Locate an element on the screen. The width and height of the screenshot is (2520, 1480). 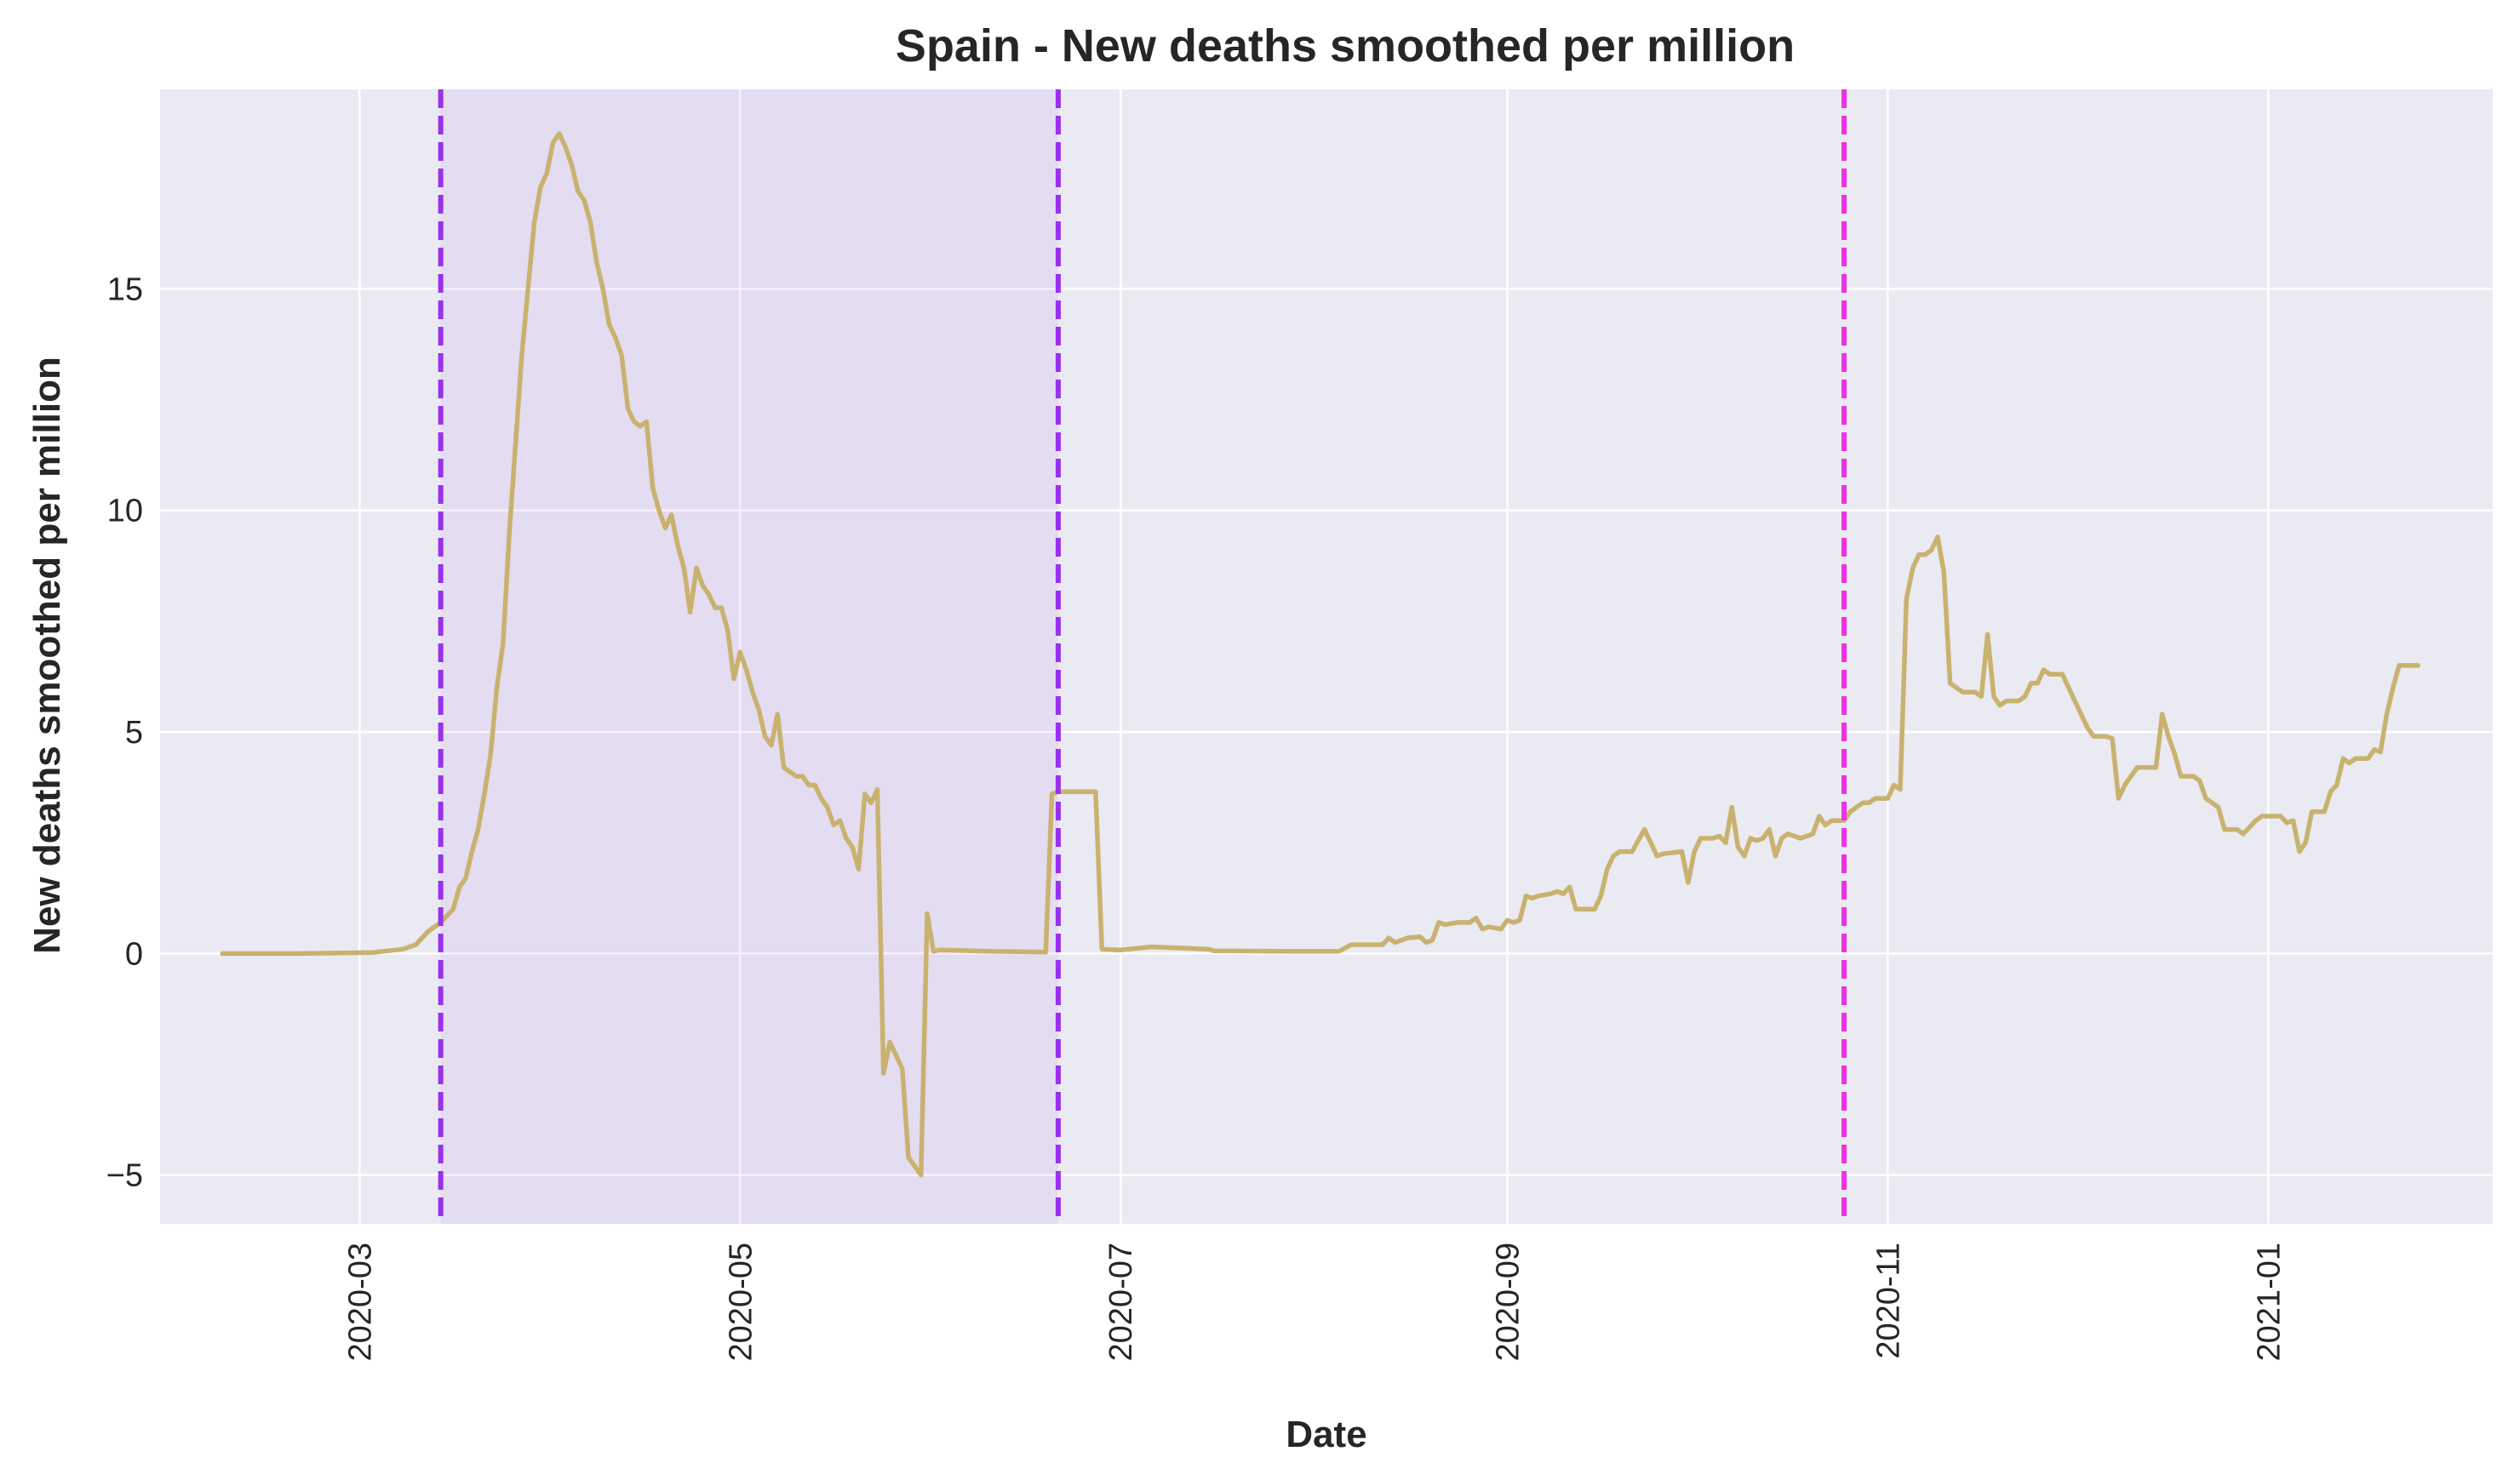
y-tick-label: −5 is located at coordinates (124, 1176).